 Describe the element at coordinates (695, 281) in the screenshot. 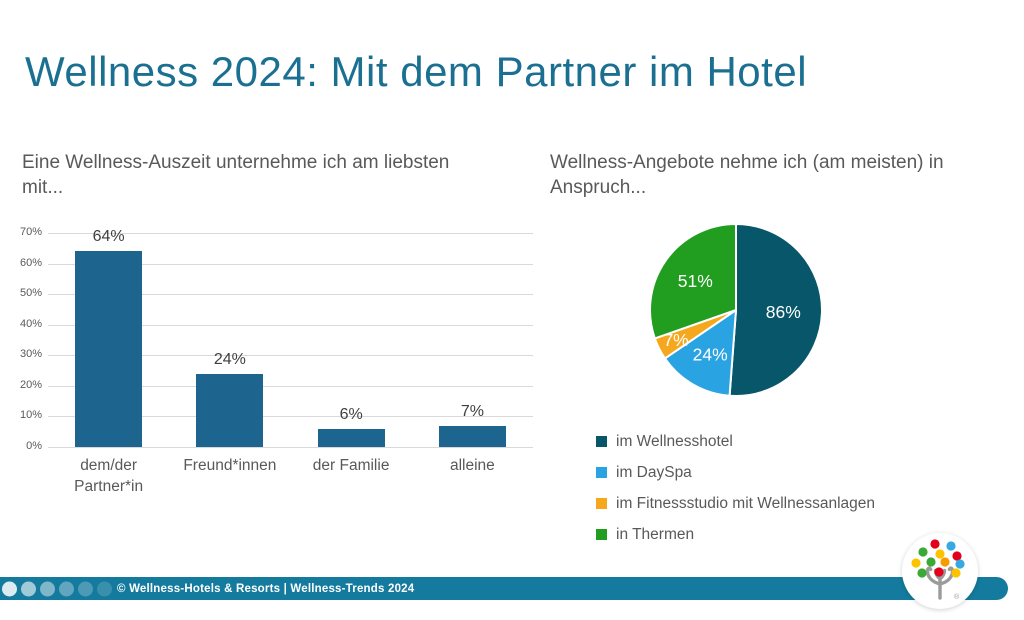

I see `pie-value-label: 51%` at that location.